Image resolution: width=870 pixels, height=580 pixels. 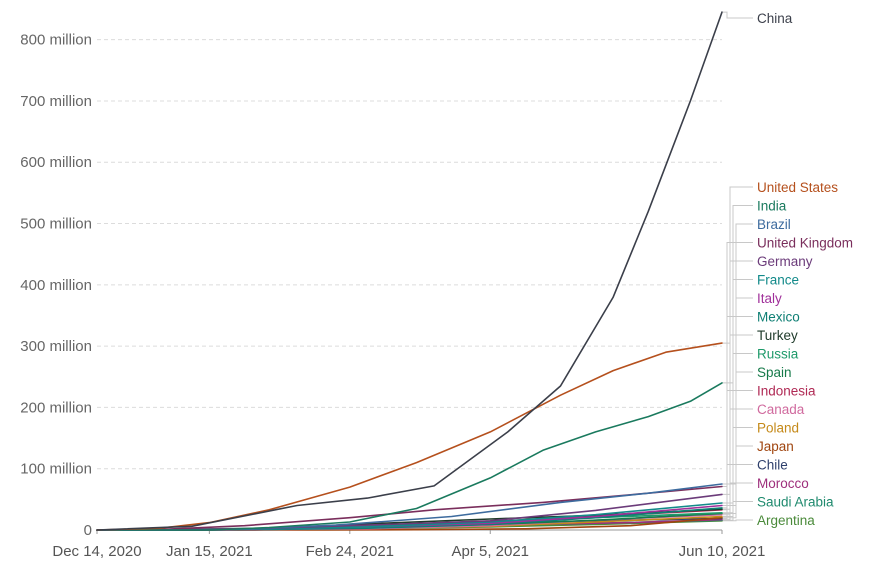 What do you see at coordinates (772, 465) in the screenshot?
I see `series-label-chile: Chile` at bounding box center [772, 465].